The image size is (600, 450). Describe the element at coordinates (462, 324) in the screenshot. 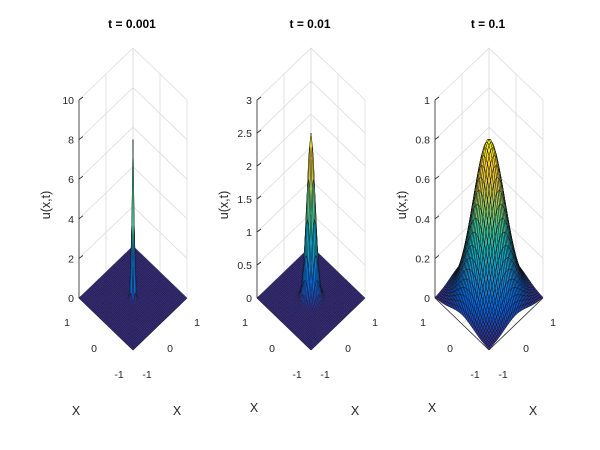

I see `y-axis-line` at that location.